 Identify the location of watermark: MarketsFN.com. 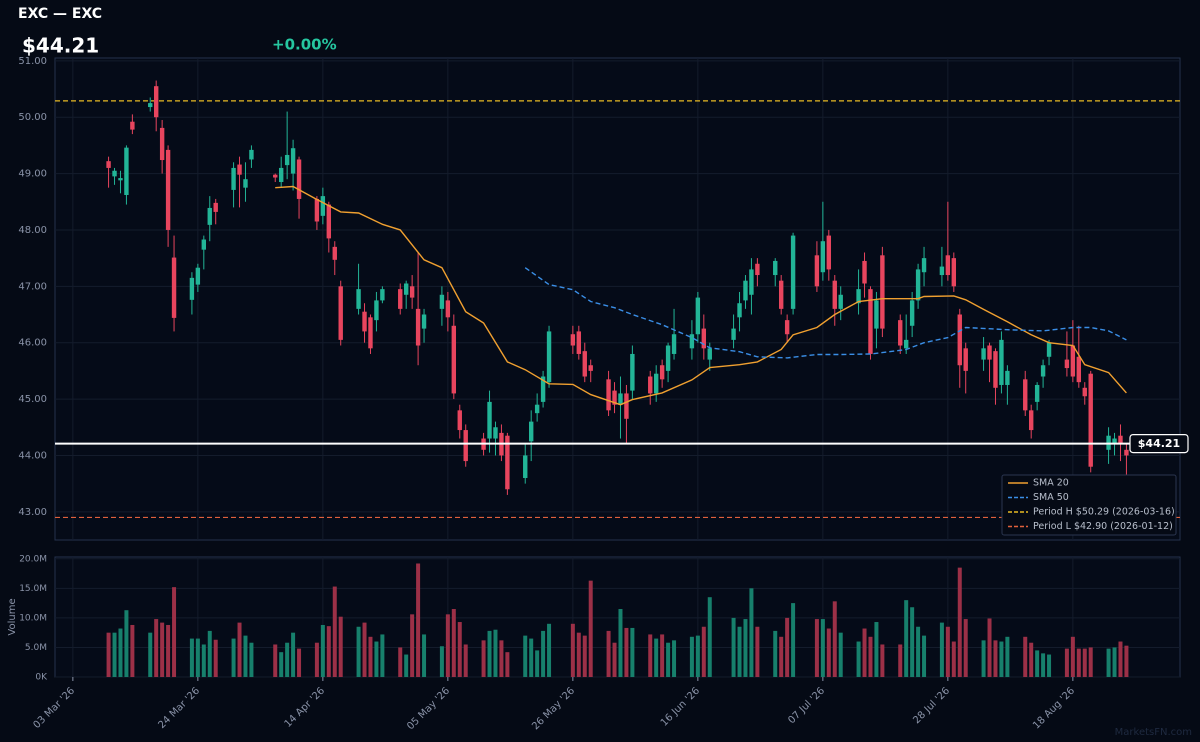
(1153, 732).